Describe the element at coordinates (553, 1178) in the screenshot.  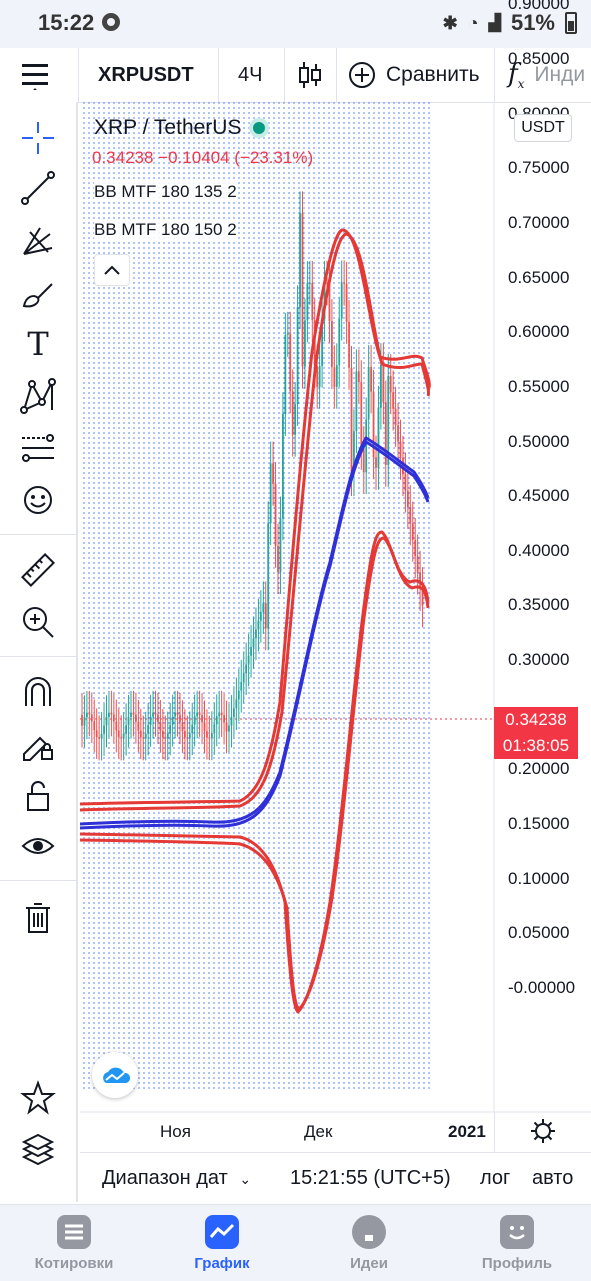
I see `auto-scale-button: авто` at that location.